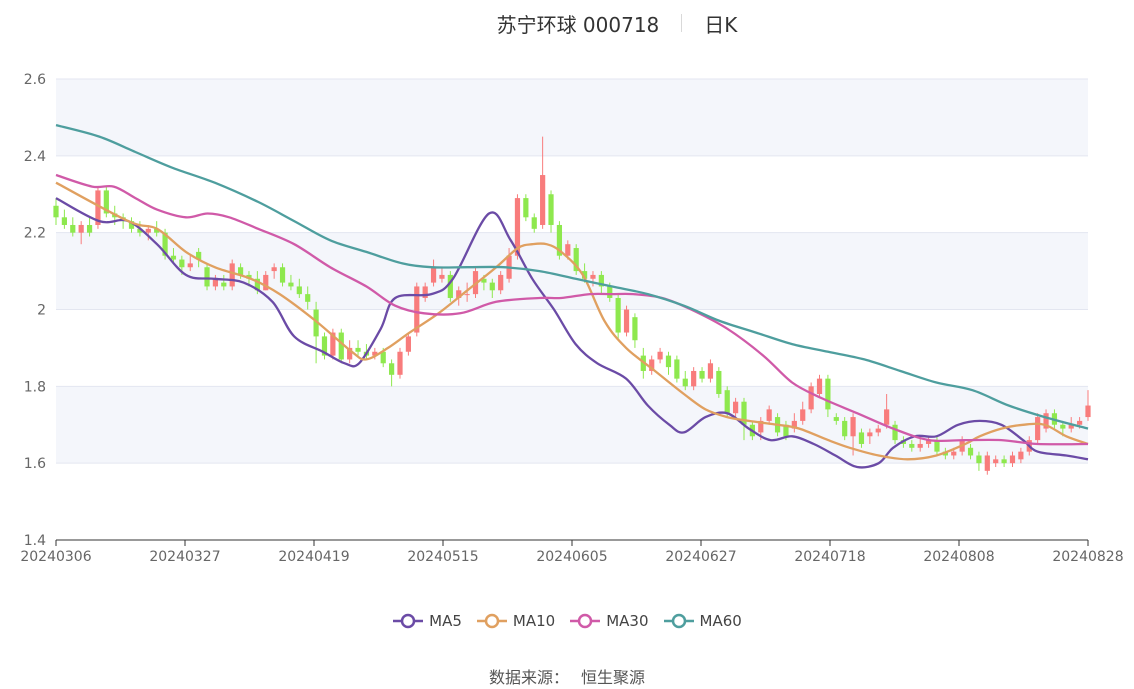  Describe the element at coordinates (35, 387) in the screenshot. I see `y-tick-label: 1.8` at that location.